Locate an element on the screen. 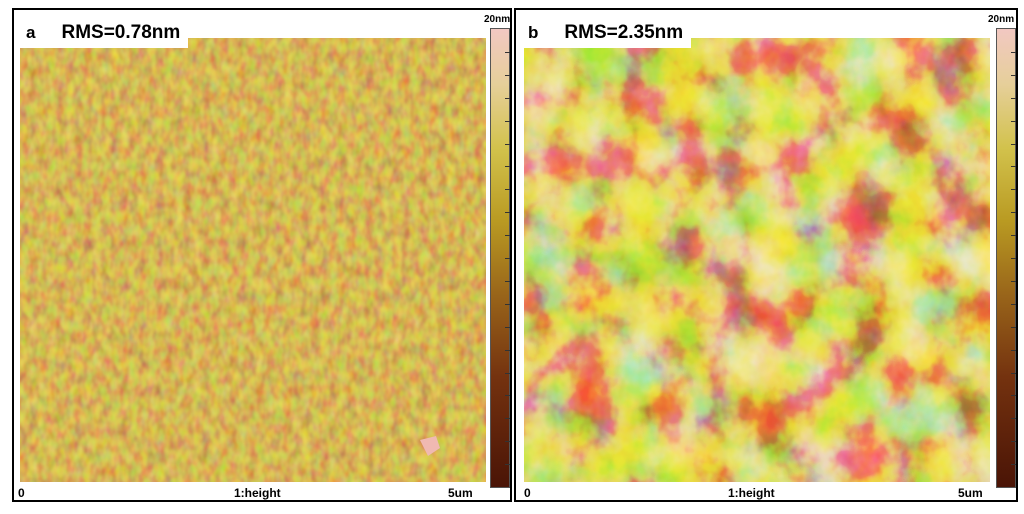 This screenshot has height=514, width=1024. particle-highlight is located at coordinates (430, 446).